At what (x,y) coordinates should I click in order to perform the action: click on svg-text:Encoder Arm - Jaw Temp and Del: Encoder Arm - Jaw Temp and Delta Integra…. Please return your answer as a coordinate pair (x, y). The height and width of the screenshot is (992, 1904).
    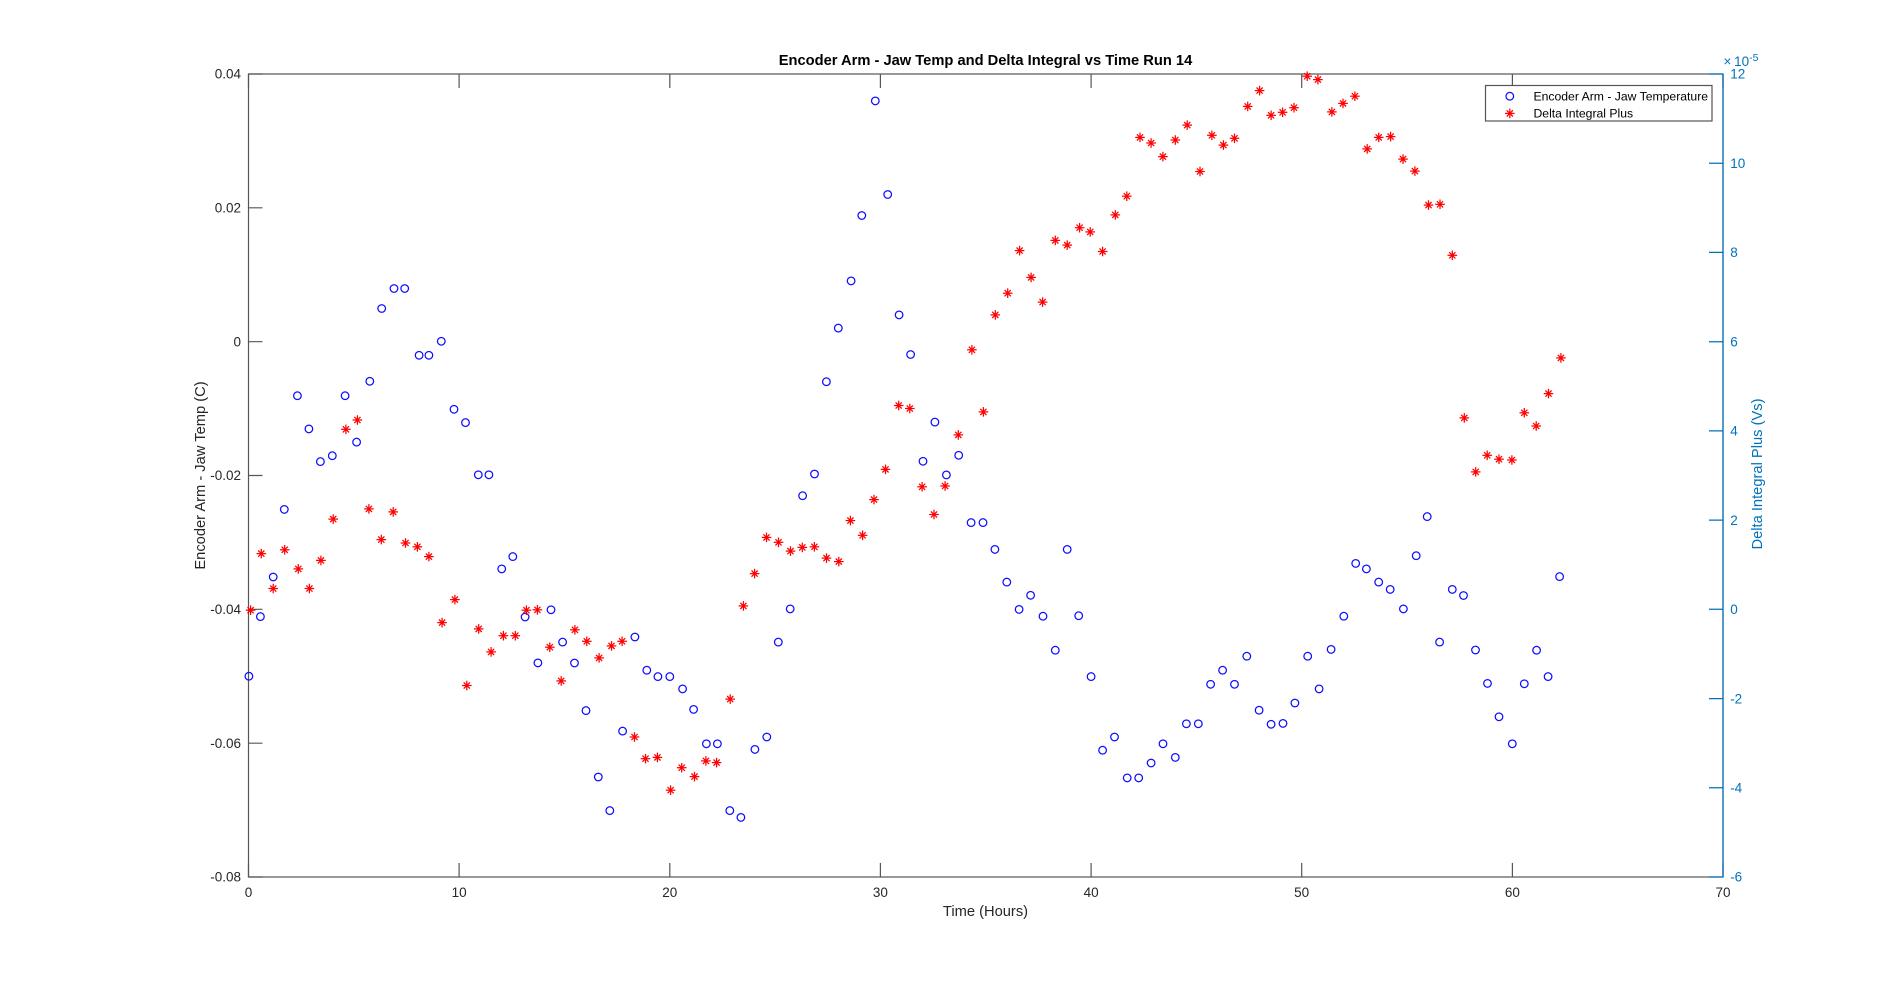
    Looking at the image, I should click on (986, 61).